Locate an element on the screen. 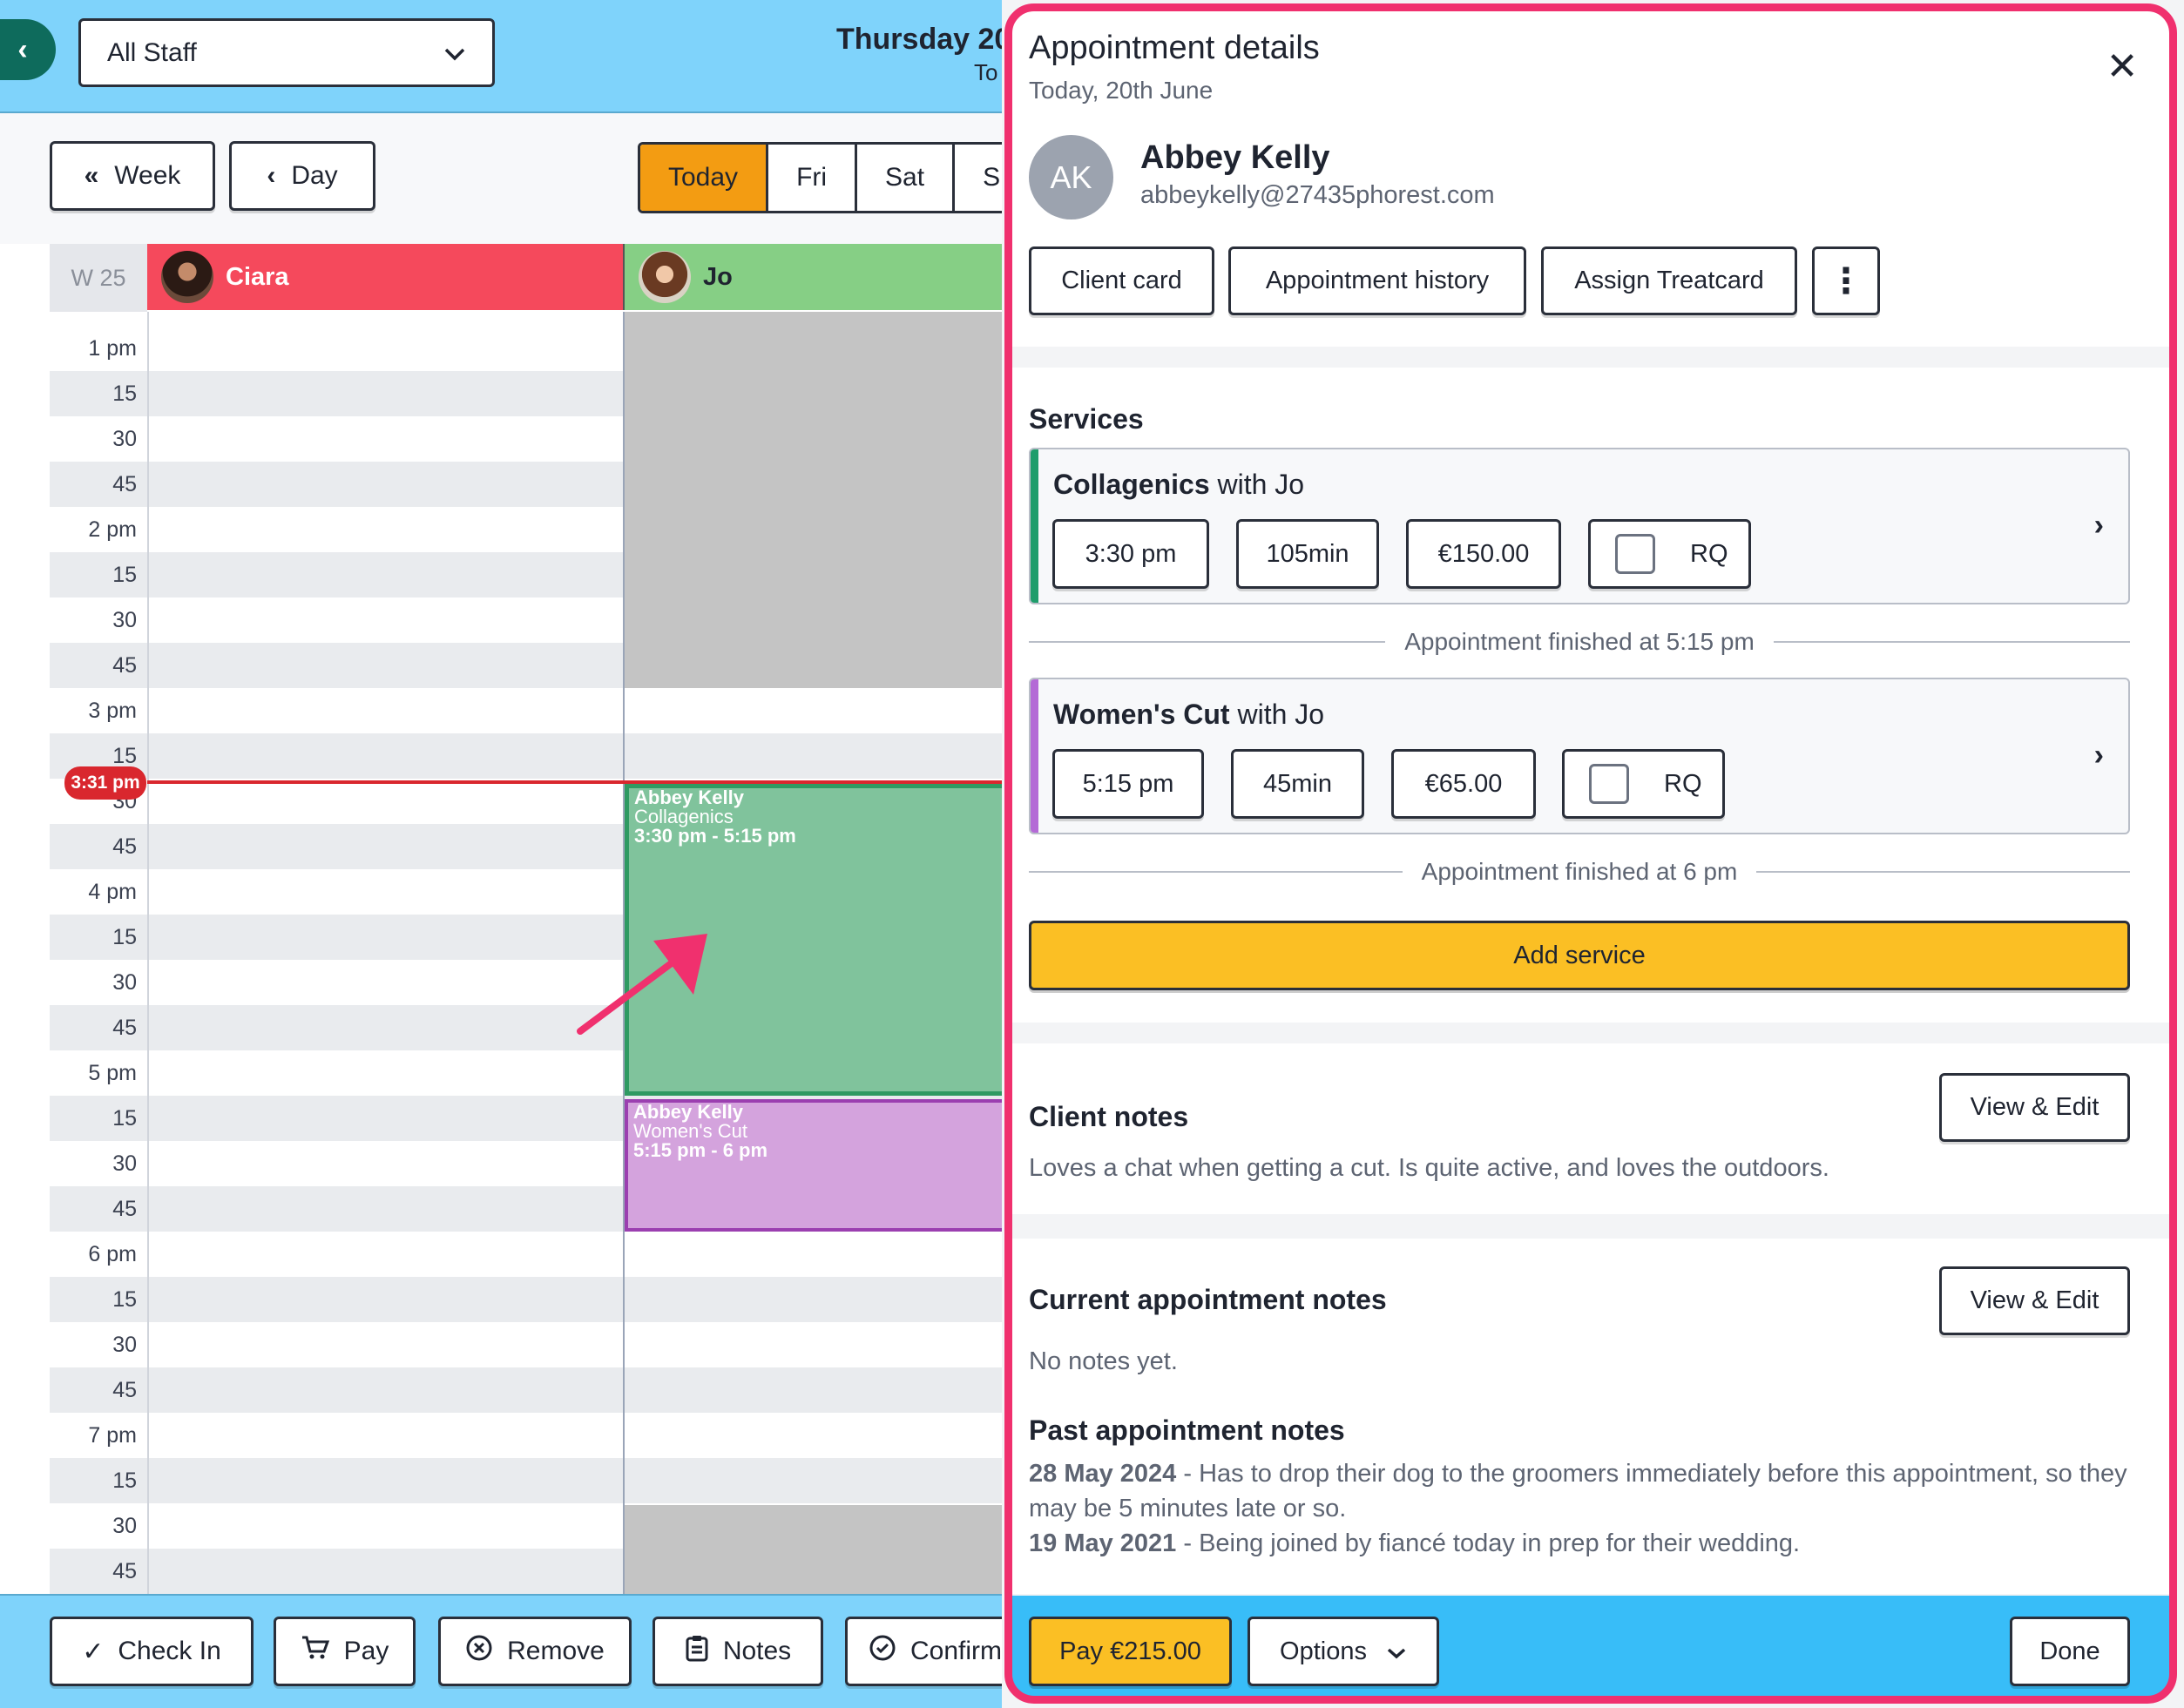  pay-total-button: Pay €215.00 is located at coordinates (1130, 1651).